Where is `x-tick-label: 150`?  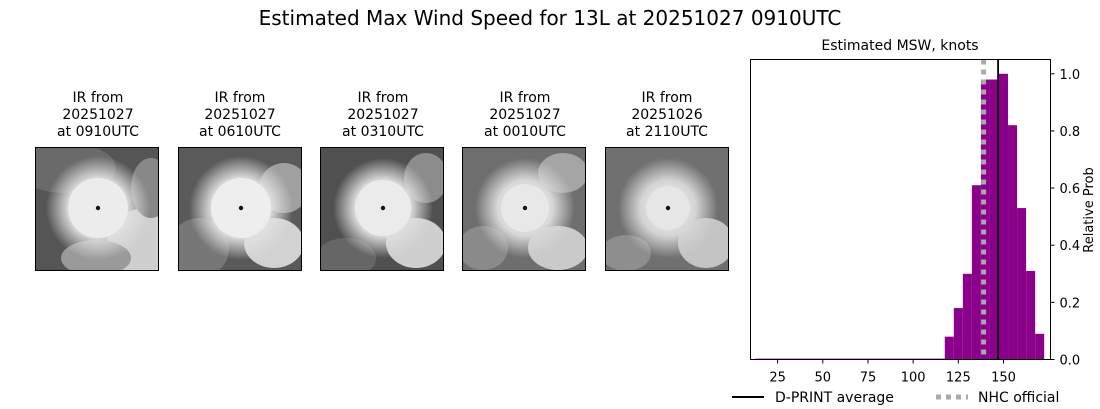 x-tick-label: 150 is located at coordinates (1003, 378).